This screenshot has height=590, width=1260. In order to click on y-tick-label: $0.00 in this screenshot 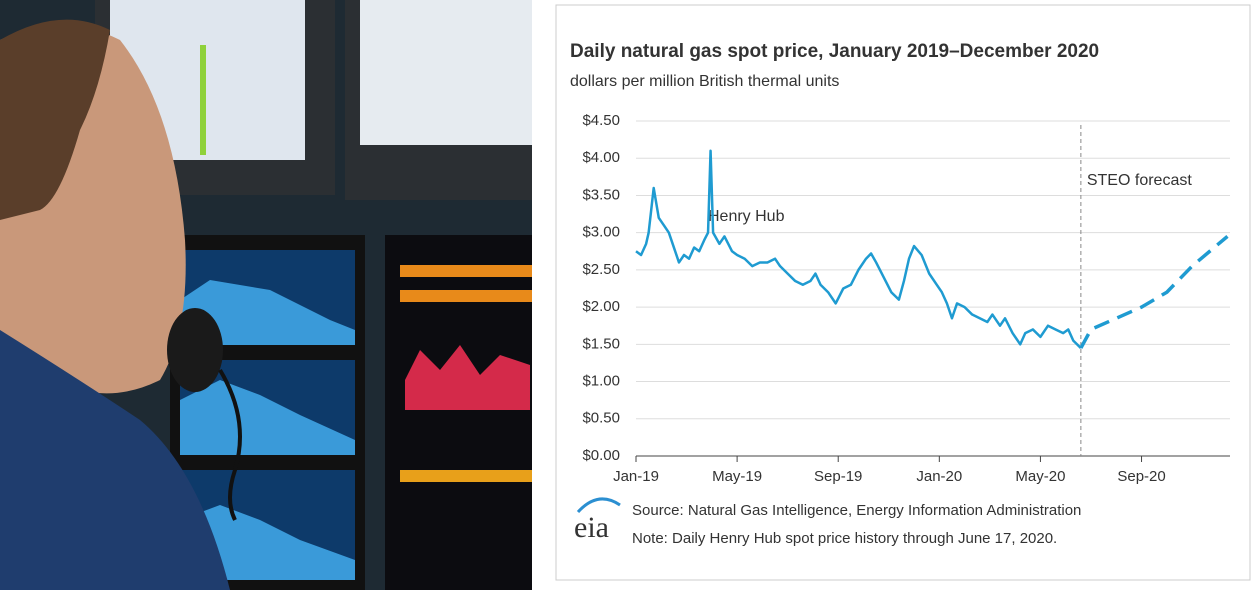, I will do `click(601, 455)`.